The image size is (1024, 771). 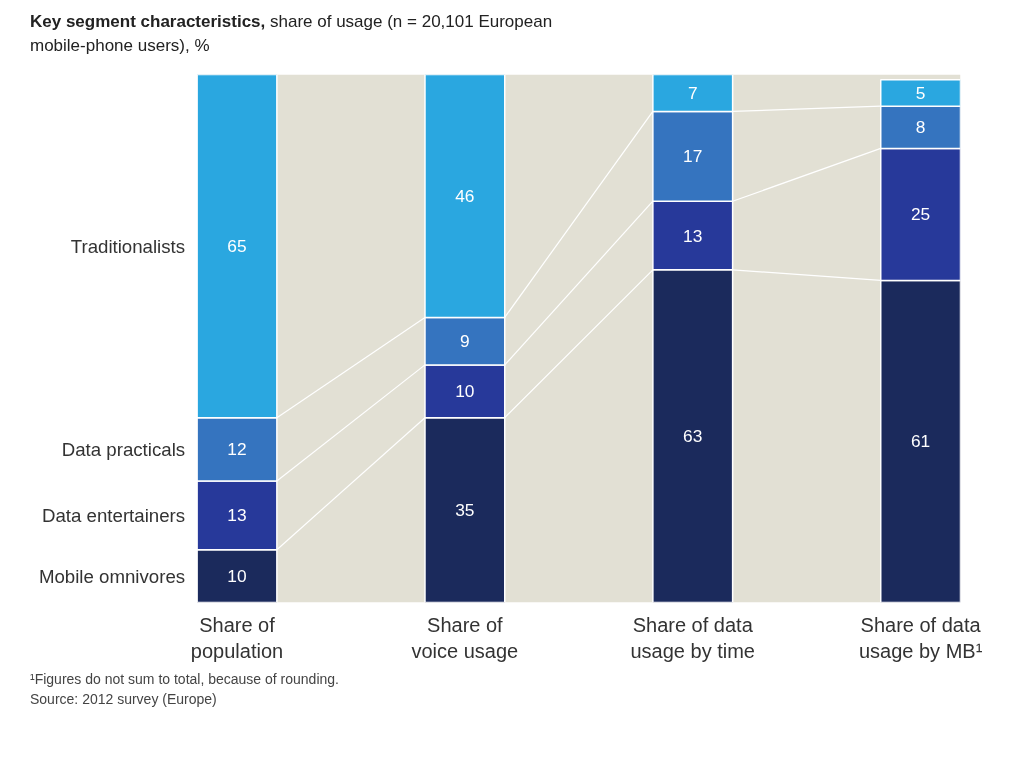 I want to click on data-label: 65, so click(x=237, y=245).